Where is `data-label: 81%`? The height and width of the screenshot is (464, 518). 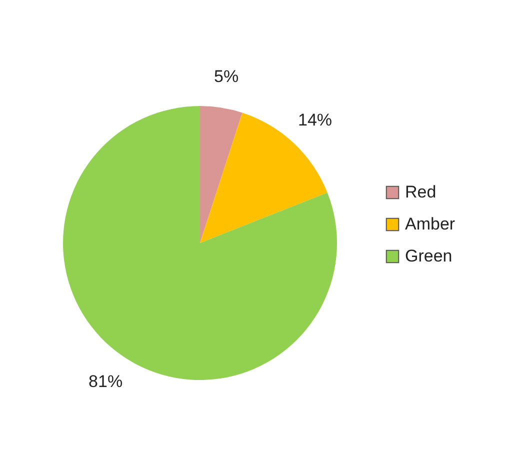 data-label: 81% is located at coordinates (105, 381).